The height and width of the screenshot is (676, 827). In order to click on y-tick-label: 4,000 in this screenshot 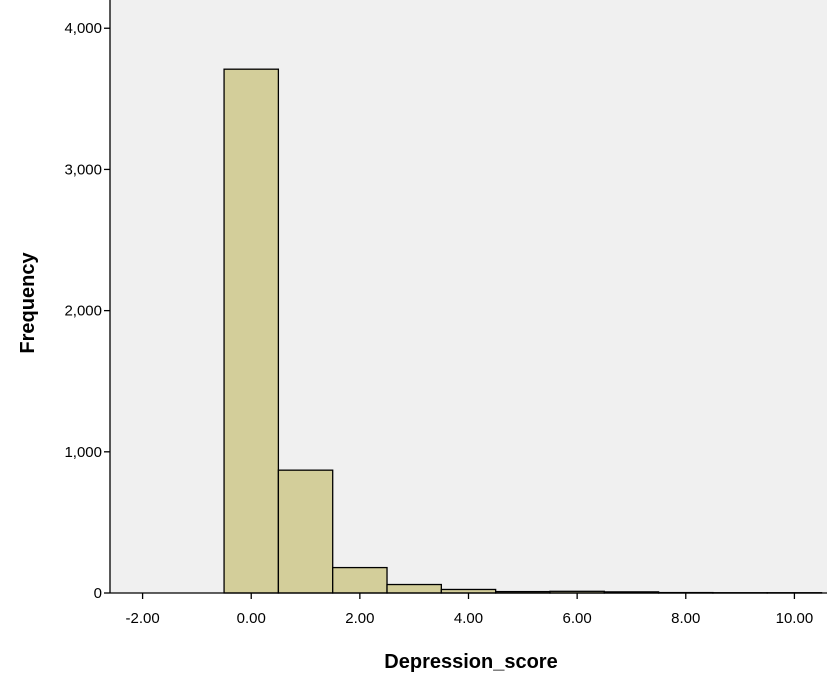, I will do `click(83, 28)`.